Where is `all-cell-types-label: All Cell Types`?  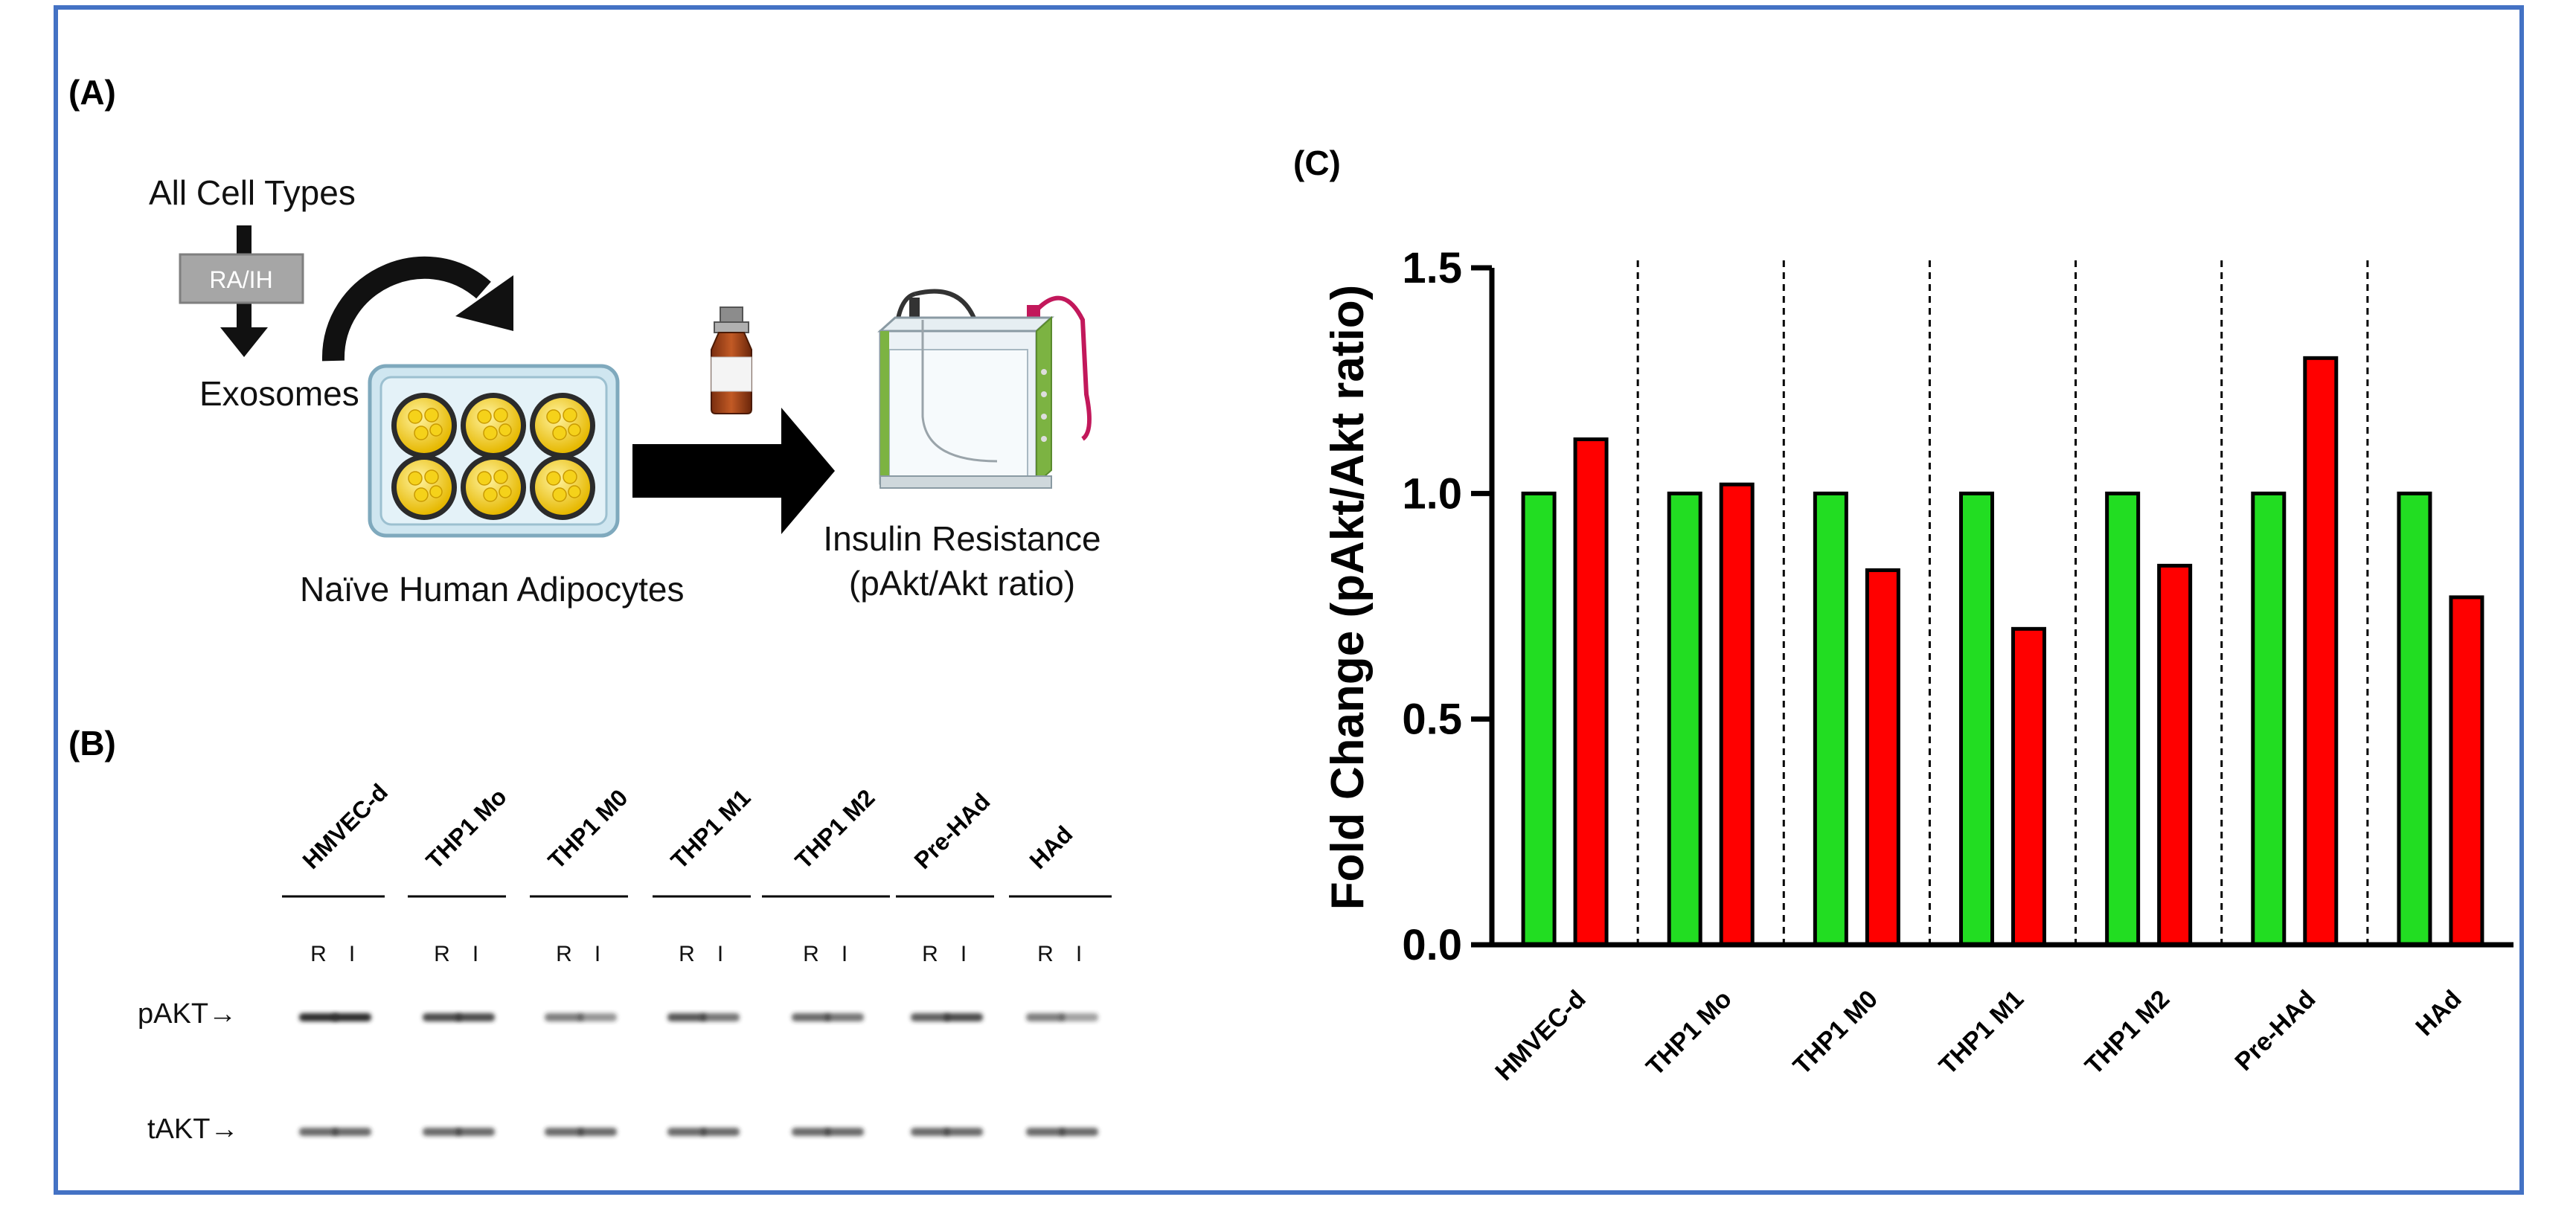
all-cell-types-label: All Cell Types is located at coordinates (253, 192).